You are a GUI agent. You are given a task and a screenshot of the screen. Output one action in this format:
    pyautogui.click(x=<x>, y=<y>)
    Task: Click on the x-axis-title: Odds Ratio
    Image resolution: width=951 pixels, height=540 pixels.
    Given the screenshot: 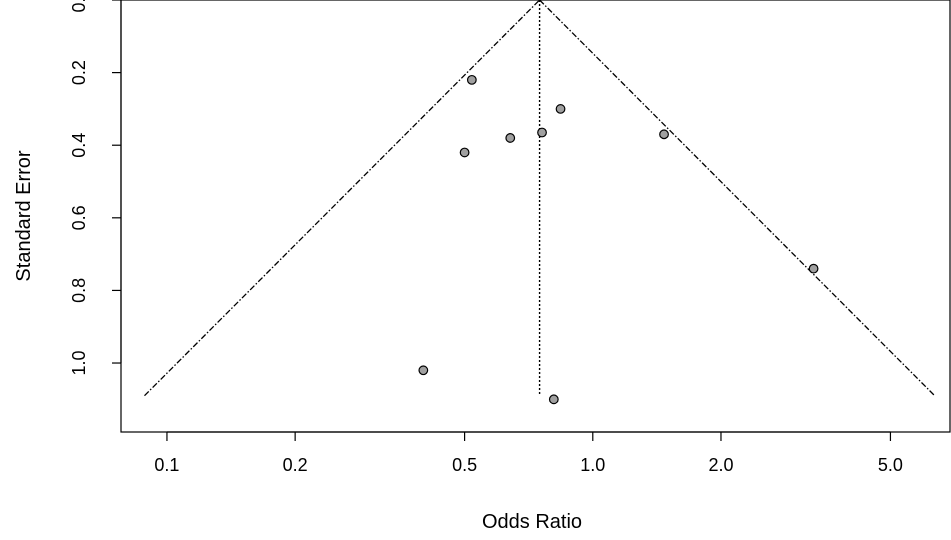 What is the action you would take?
    pyautogui.click(x=532, y=522)
    